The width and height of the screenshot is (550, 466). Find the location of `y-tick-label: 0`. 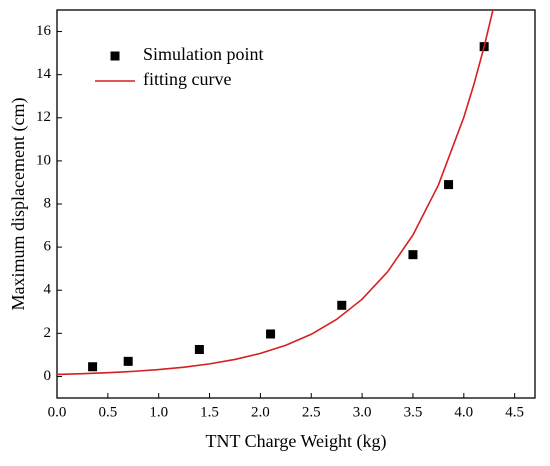

y-tick-label: 0 is located at coordinates (48, 376).